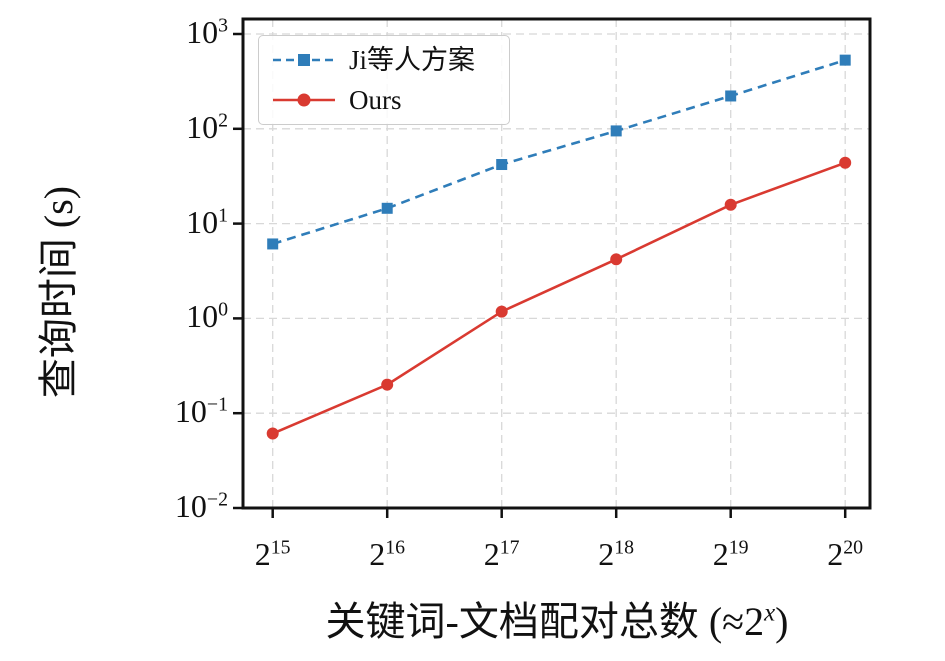 This screenshot has height=661, width=945. Describe the element at coordinates (375, 100) in the screenshot. I see `legend-label-ours: Ours` at that location.